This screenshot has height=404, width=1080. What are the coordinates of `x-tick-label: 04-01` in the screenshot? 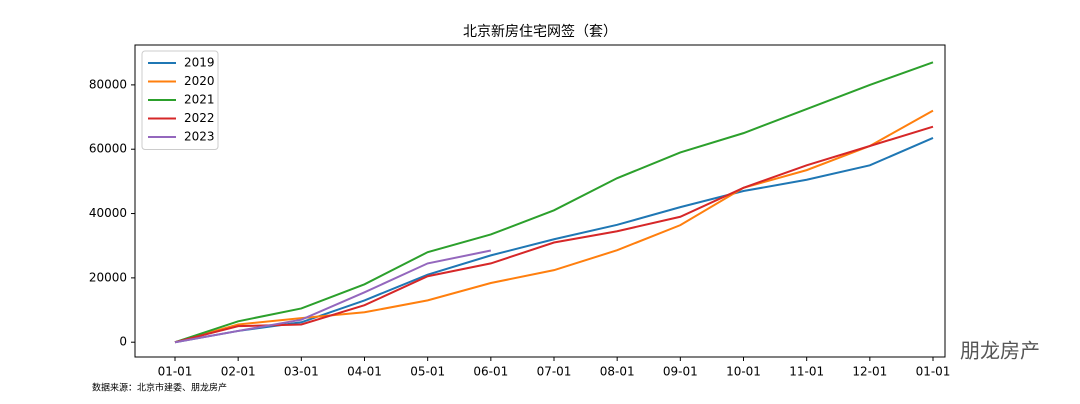 It's located at (364, 372).